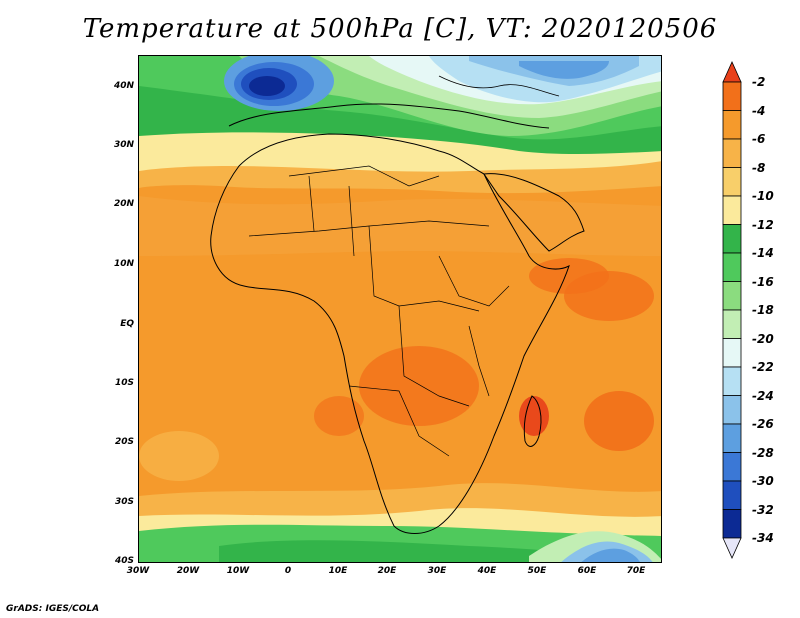 The height and width of the screenshot is (618, 800). What do you see at coordinates (763, 338) in the screenshot?
I see `colorbar-label: -20` at bounding box center [763, 338].